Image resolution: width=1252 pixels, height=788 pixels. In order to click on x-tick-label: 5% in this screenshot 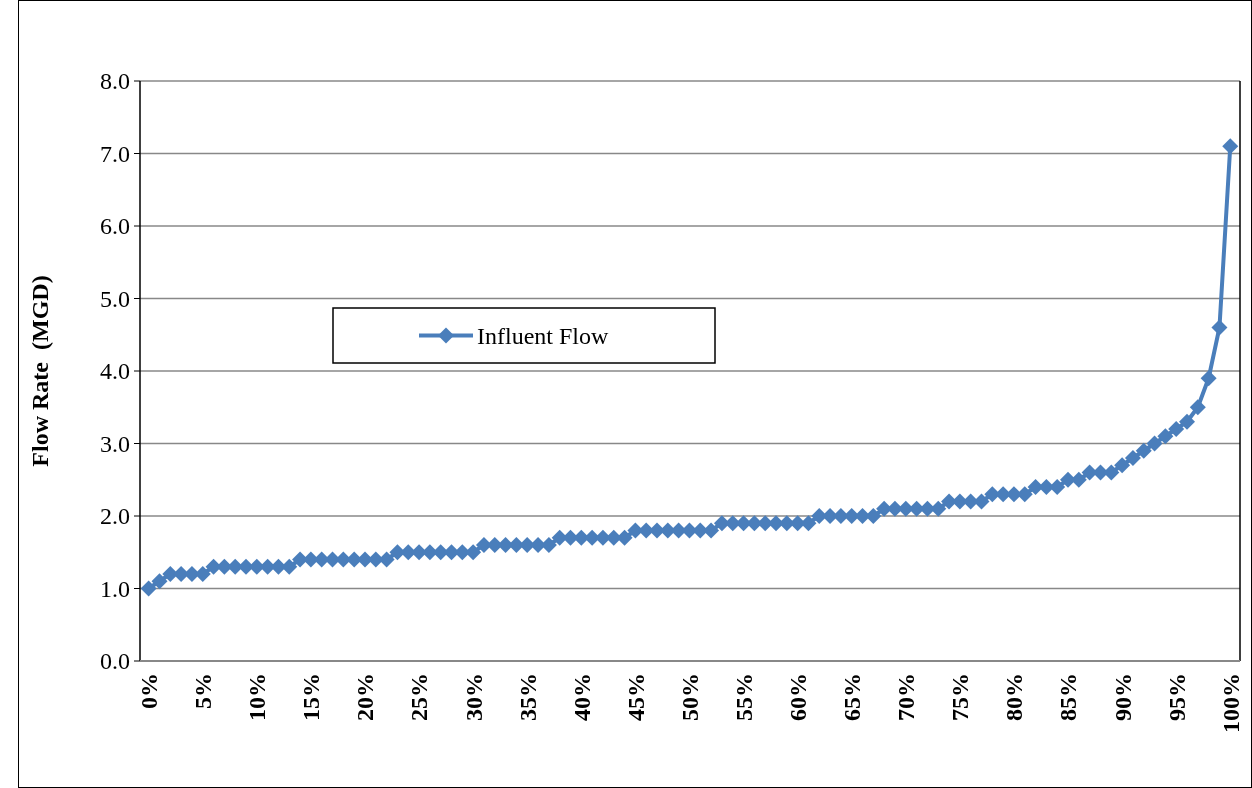, I will do `click(203, 691)`.